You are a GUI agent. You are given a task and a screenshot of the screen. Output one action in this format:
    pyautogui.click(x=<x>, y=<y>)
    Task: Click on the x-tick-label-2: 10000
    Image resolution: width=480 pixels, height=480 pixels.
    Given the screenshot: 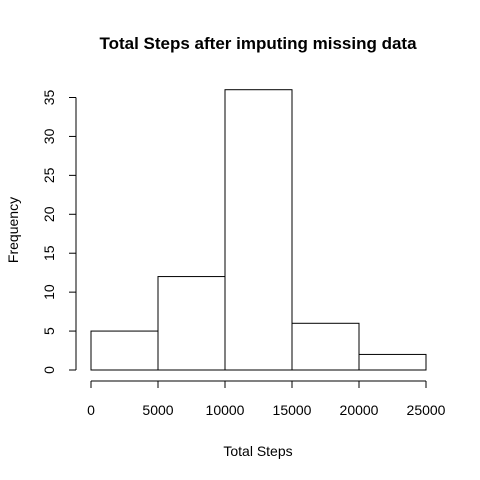 What is the action you would take?
    pyautogui.click(x=225, y=410)
    